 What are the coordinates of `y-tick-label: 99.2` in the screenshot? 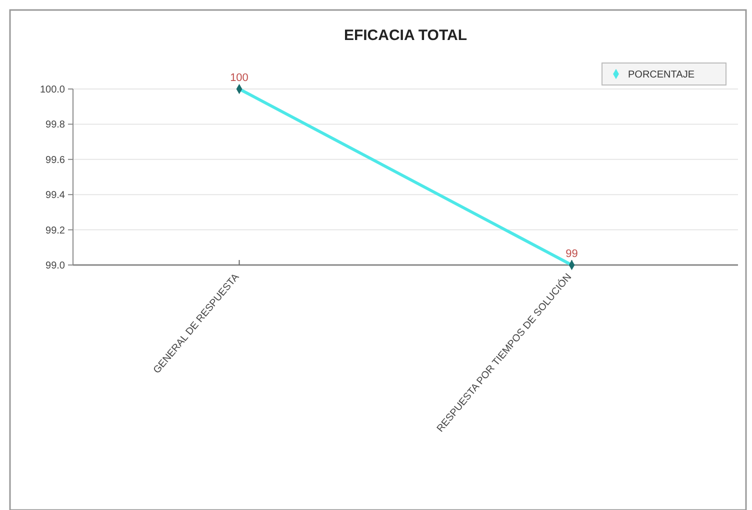 It's located at (56, 230).